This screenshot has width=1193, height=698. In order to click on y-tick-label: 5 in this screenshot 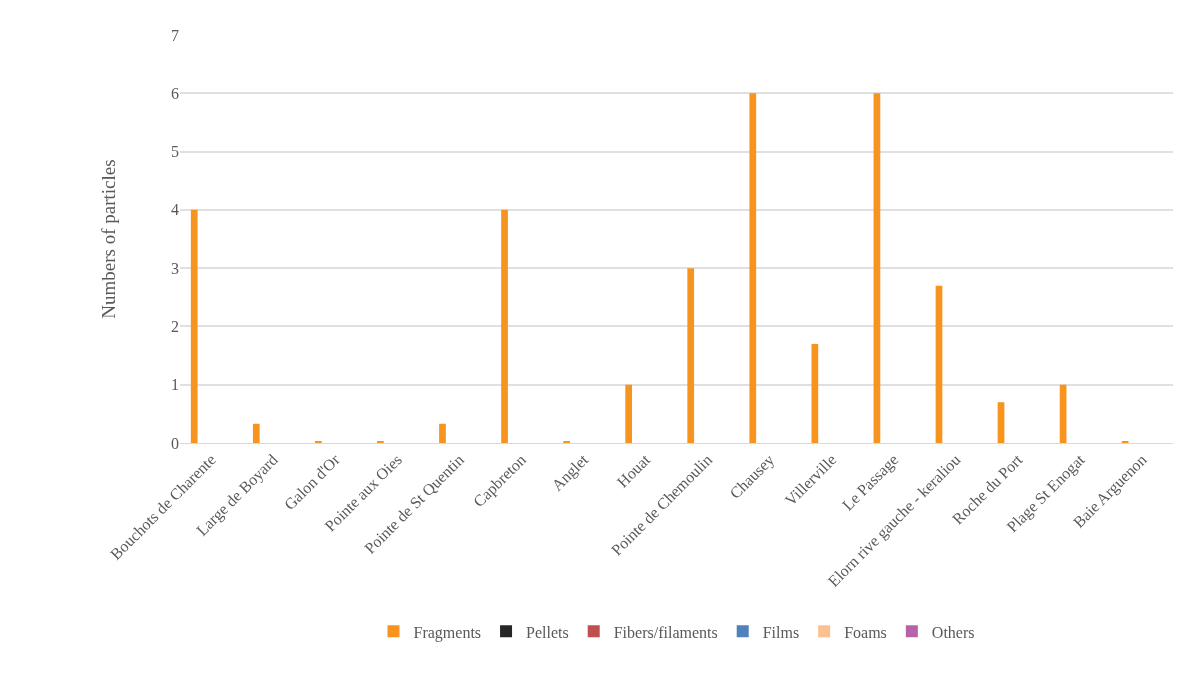, I will do `click(175, 152)`.